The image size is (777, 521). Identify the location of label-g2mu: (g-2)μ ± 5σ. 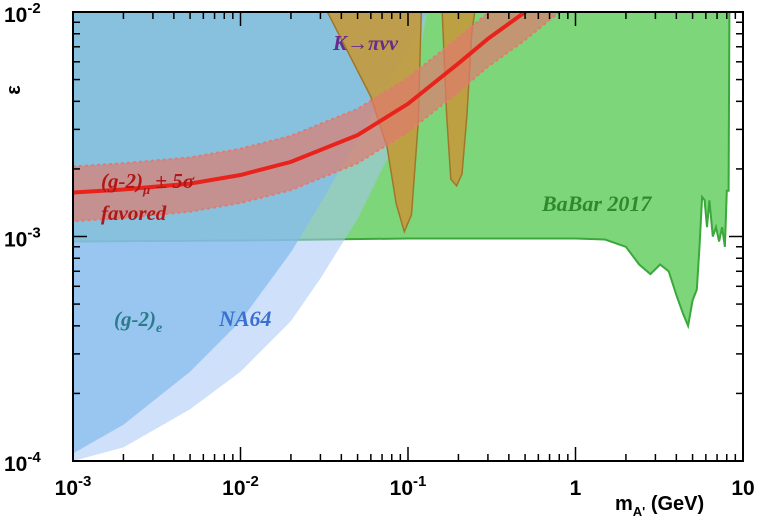
(148, 183).